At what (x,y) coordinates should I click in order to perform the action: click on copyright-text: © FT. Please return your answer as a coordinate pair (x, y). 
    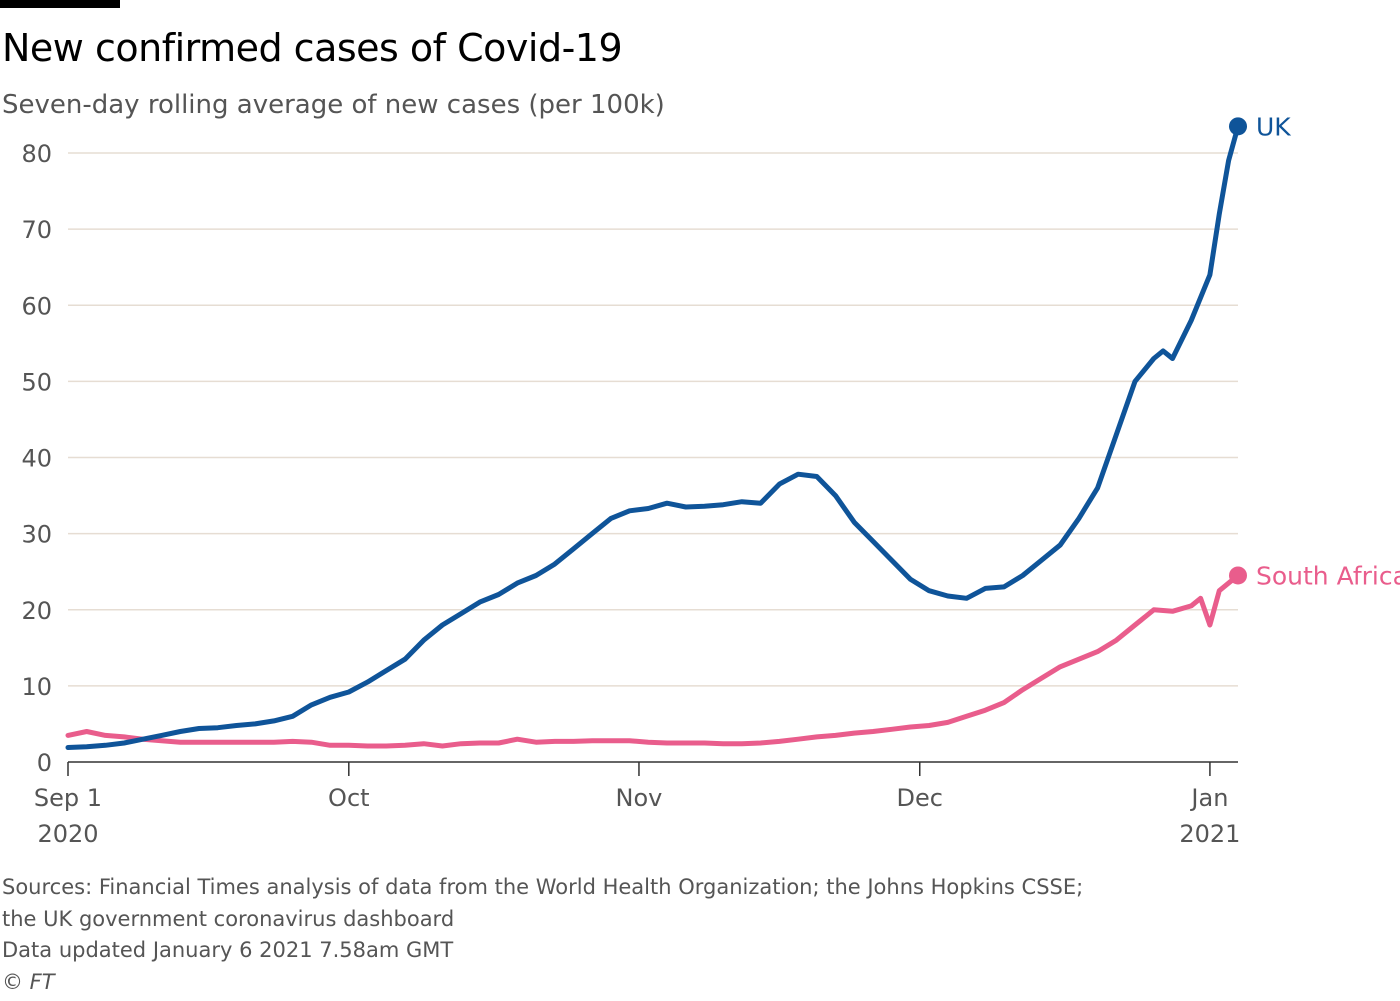
    Looking at the image, I should click on (28, 981).